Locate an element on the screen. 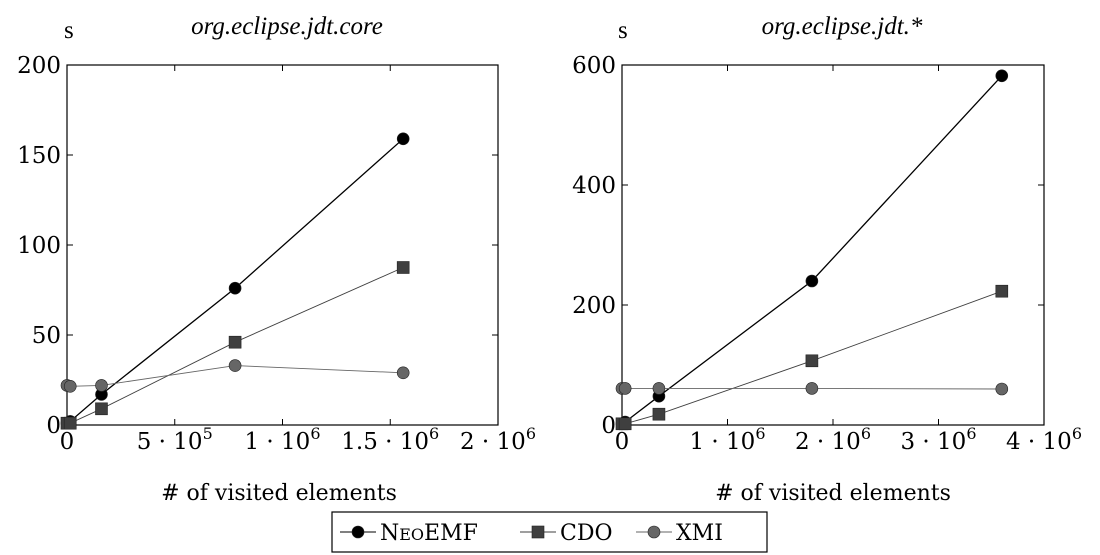  chart-1-title: org.eclipse.jdt.* is located at coordinates (842, 26).